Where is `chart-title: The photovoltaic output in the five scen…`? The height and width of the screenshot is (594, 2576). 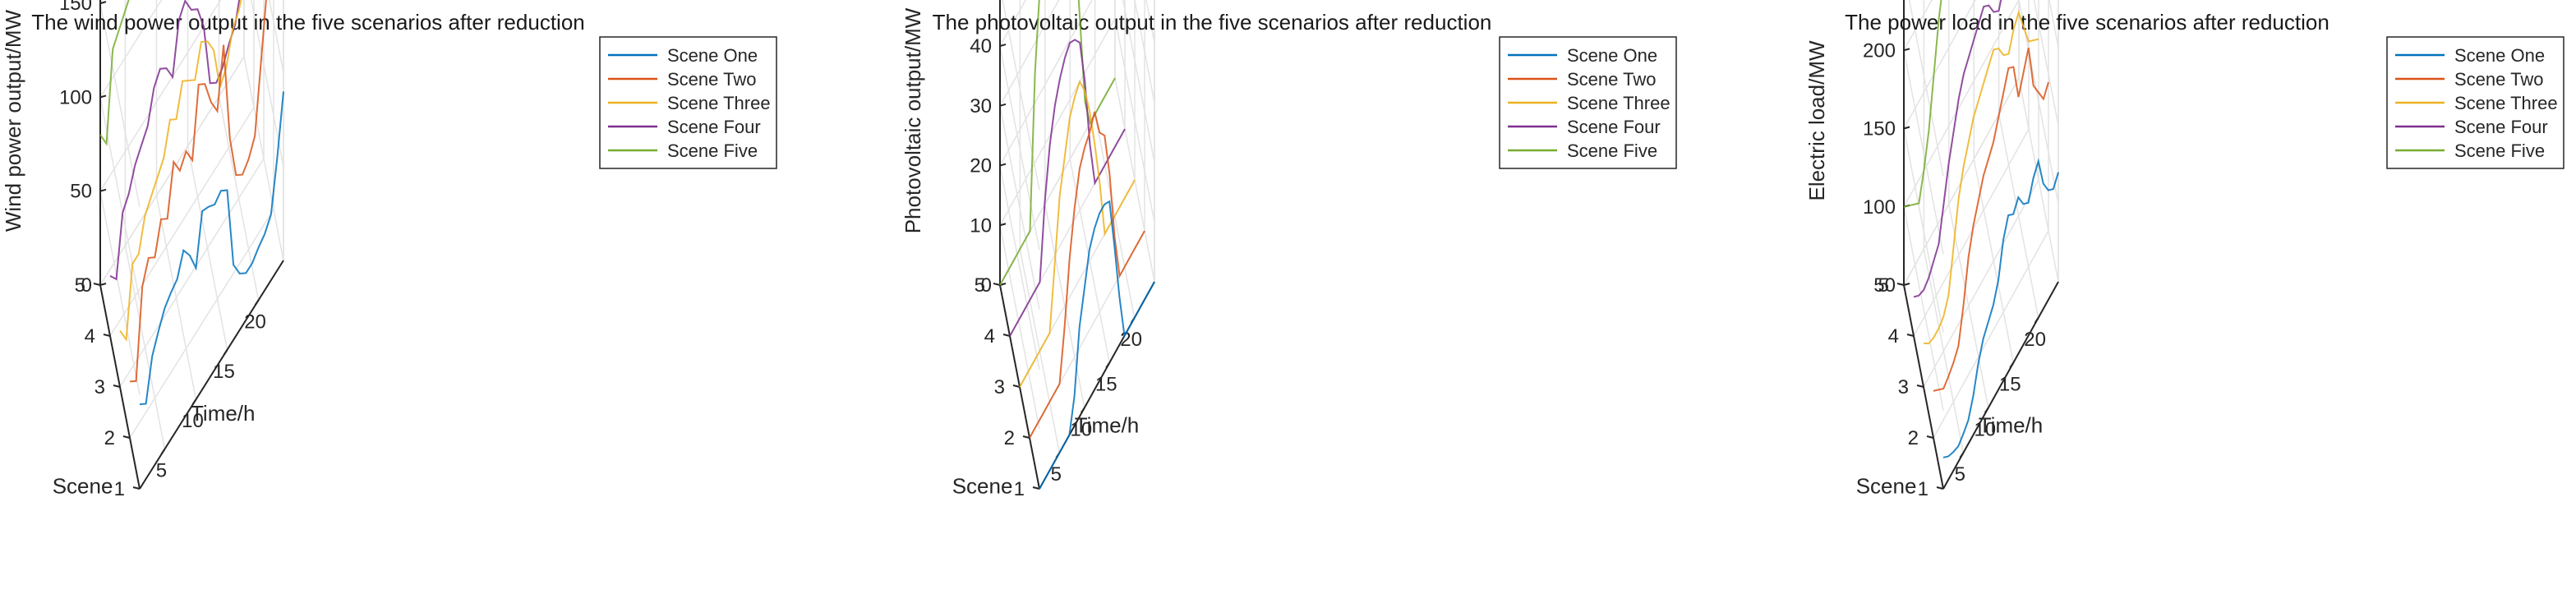 chart-title: The photovoltaic output in the five scen… is located at coordinates (1212, 22).